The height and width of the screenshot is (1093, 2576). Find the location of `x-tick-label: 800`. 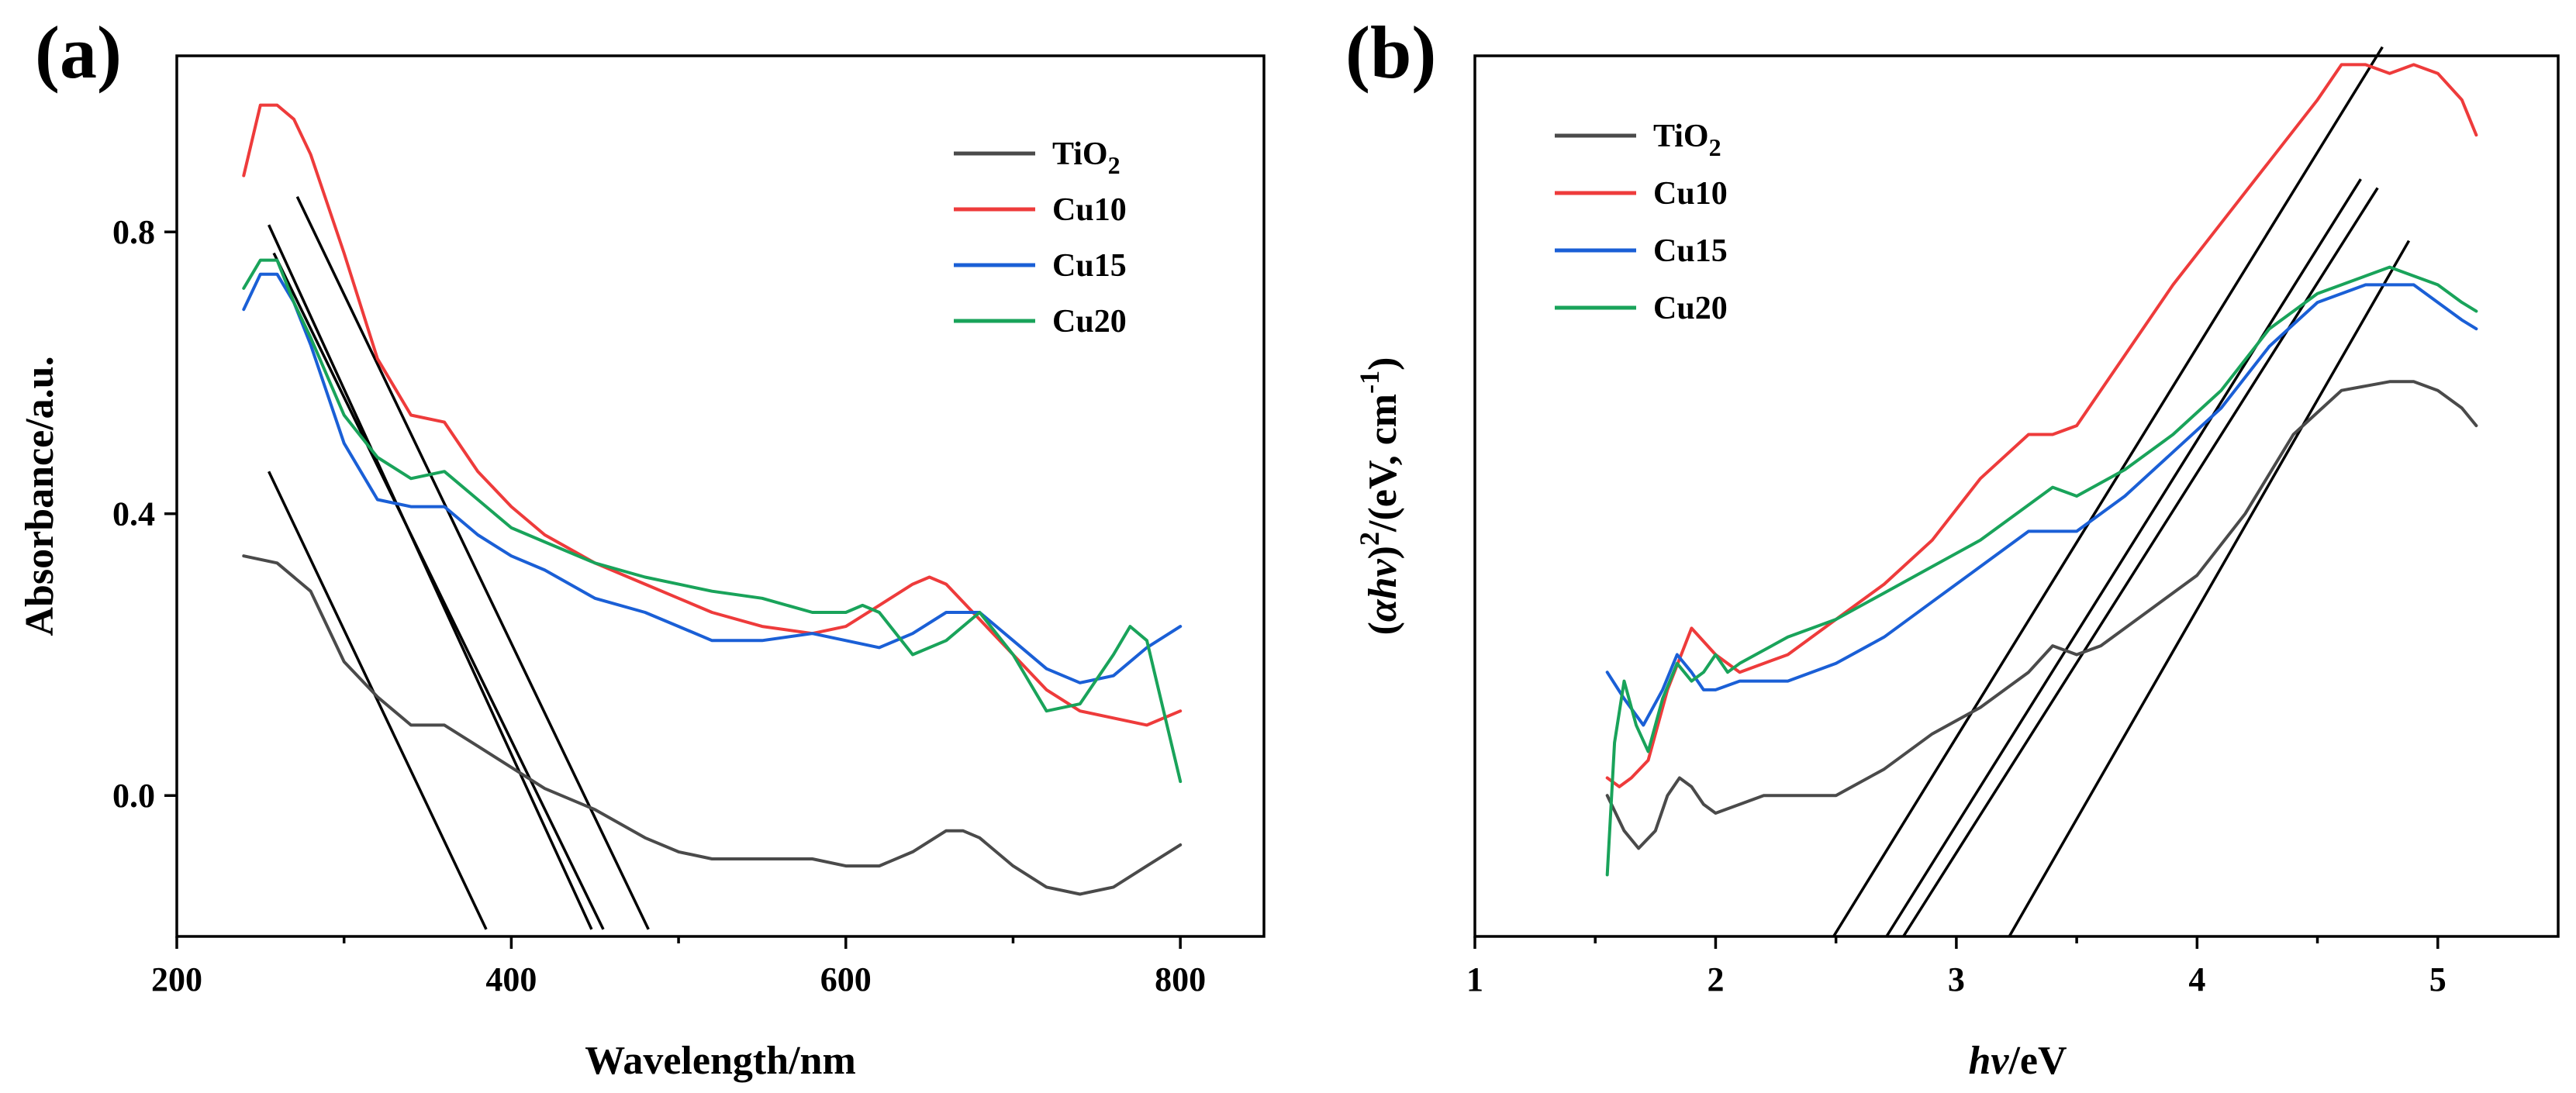

x-tick-label: 800 is located at coordinates (1181, 979).